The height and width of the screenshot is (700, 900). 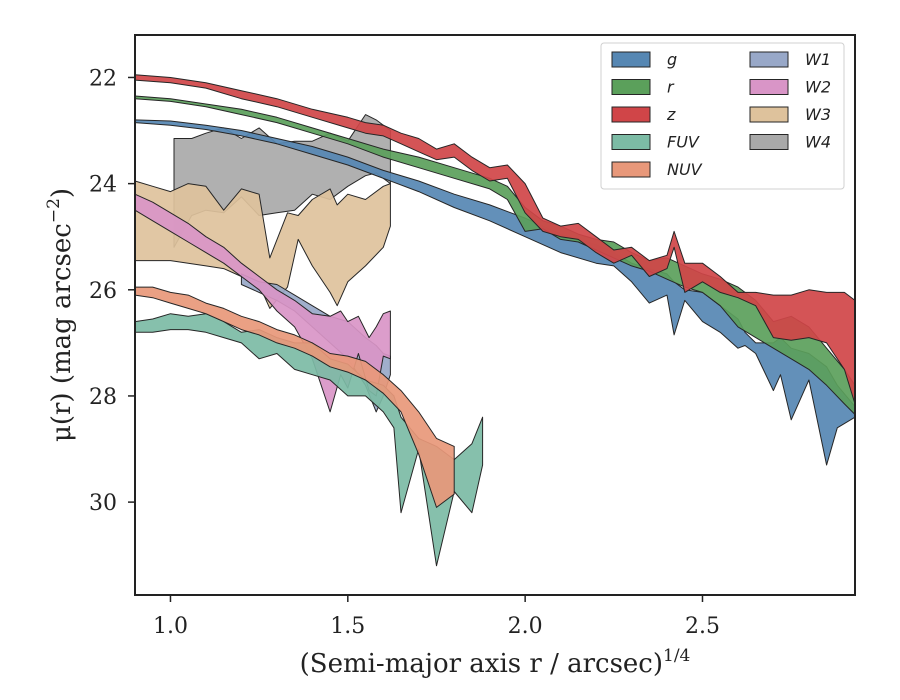 What do you see at coordinates (671, 87) in the screenshot?
I see `legend-label-r: r` at bounding box center [671, 87].